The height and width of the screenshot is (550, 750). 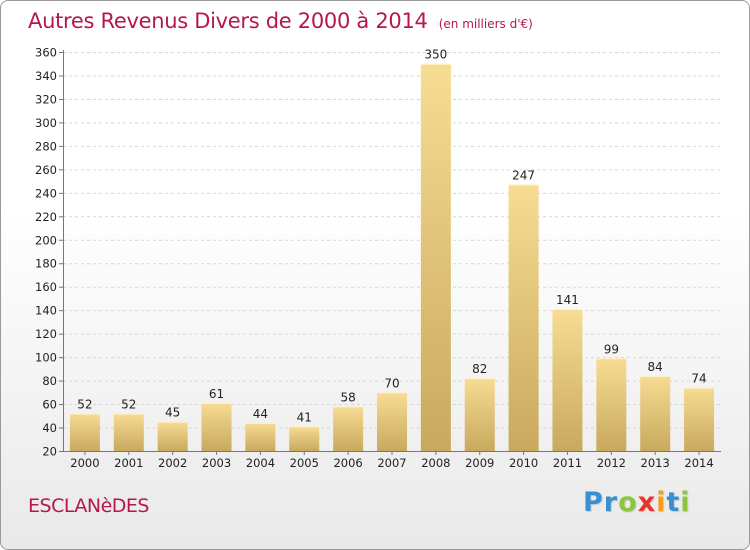 What do you see at coordinates (84, 463) in the screenshot?
I see `x-tick-label: 2000` at bounding box center [84, 463].